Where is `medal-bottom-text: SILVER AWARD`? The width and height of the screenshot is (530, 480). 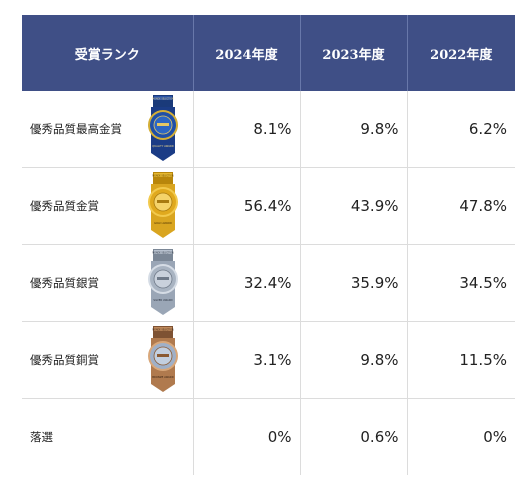
medal-bottom-text: SILVER AWARD is located at coordinates (162, 300).